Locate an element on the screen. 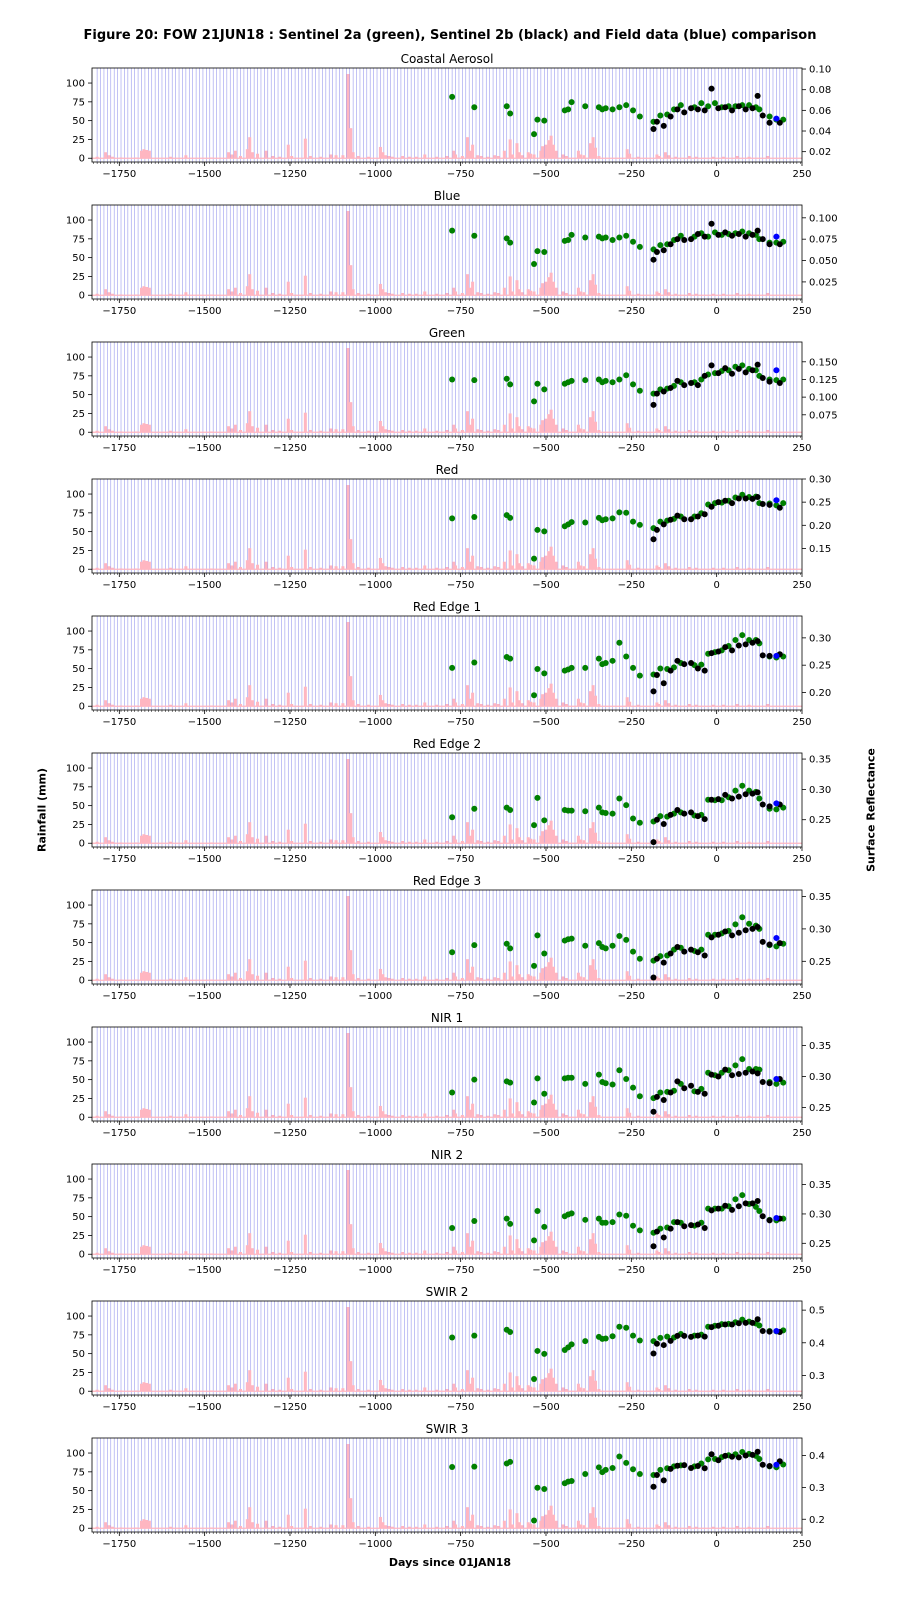 Image resolution: width=900 pixels, height=1620 pixels. rain-tick-label: 50 is located at coordinates (78, 1080).